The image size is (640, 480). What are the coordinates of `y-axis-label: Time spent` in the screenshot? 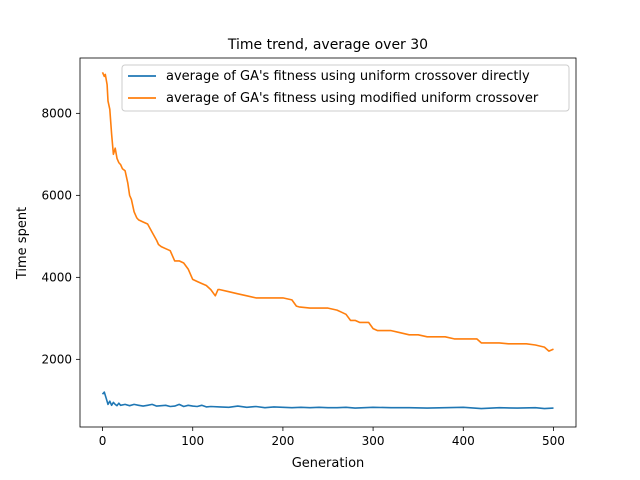 It's located at (22, 243).